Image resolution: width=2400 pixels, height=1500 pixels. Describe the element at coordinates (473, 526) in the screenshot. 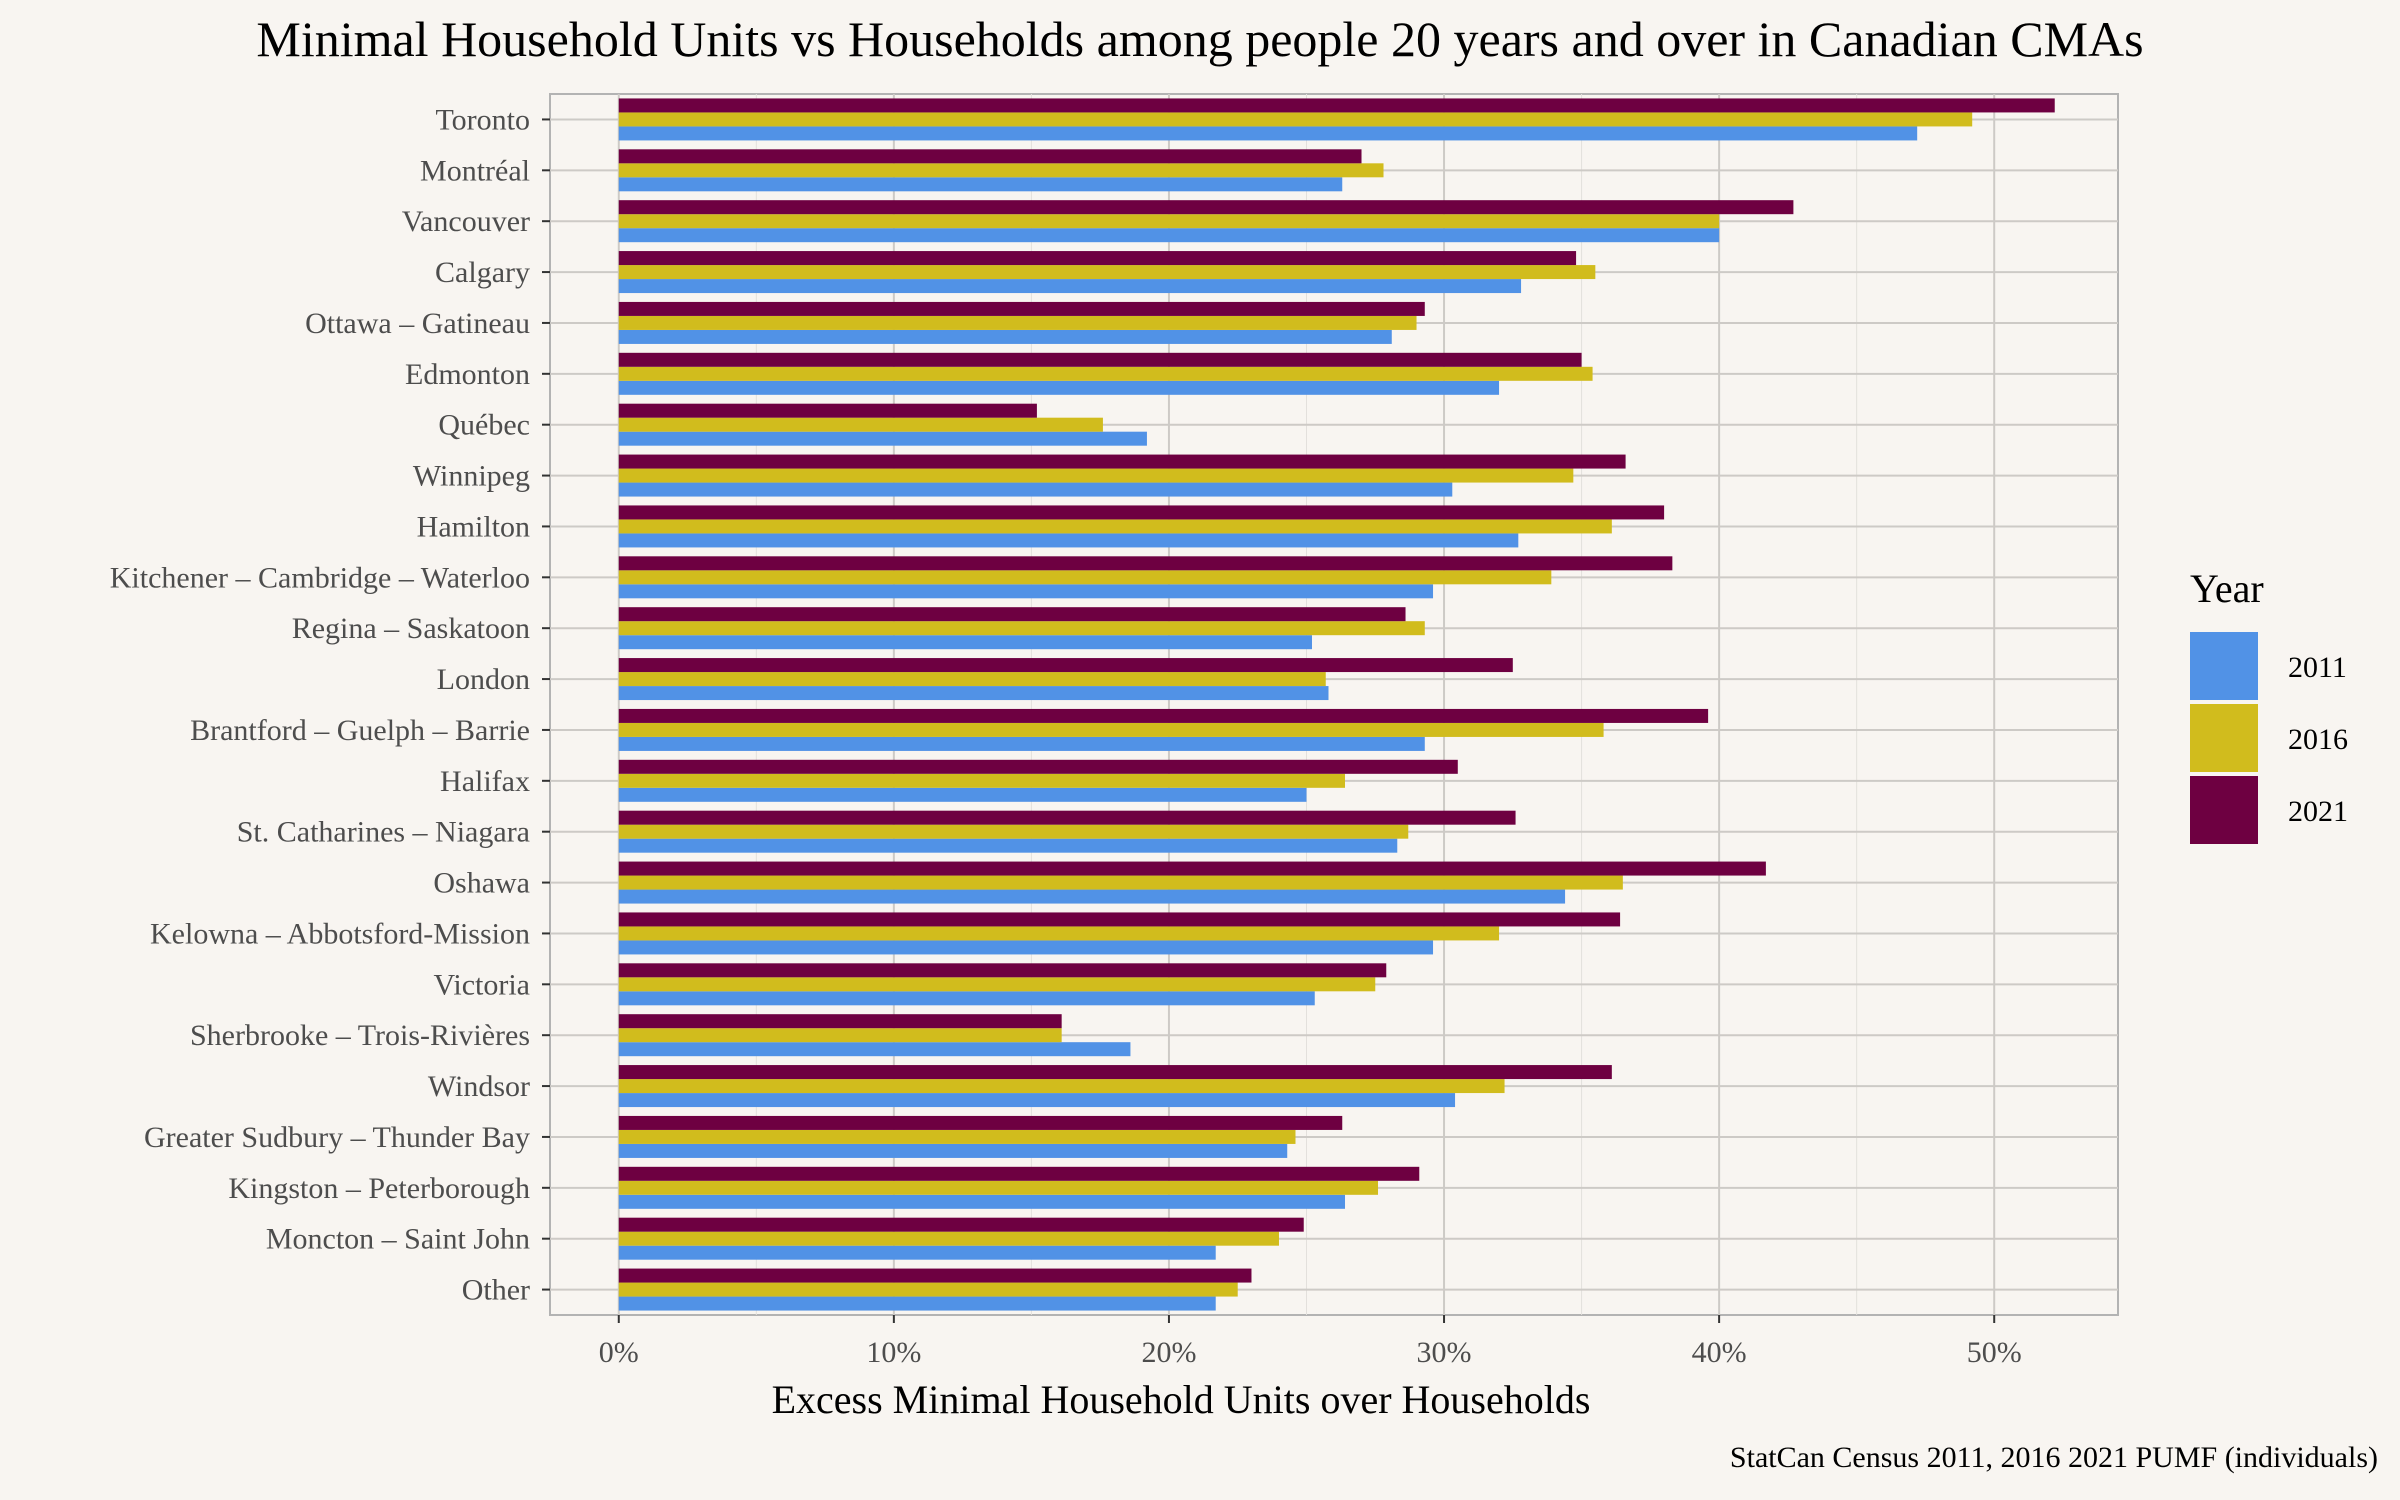

I see `category-label: Hamilton` at that location.